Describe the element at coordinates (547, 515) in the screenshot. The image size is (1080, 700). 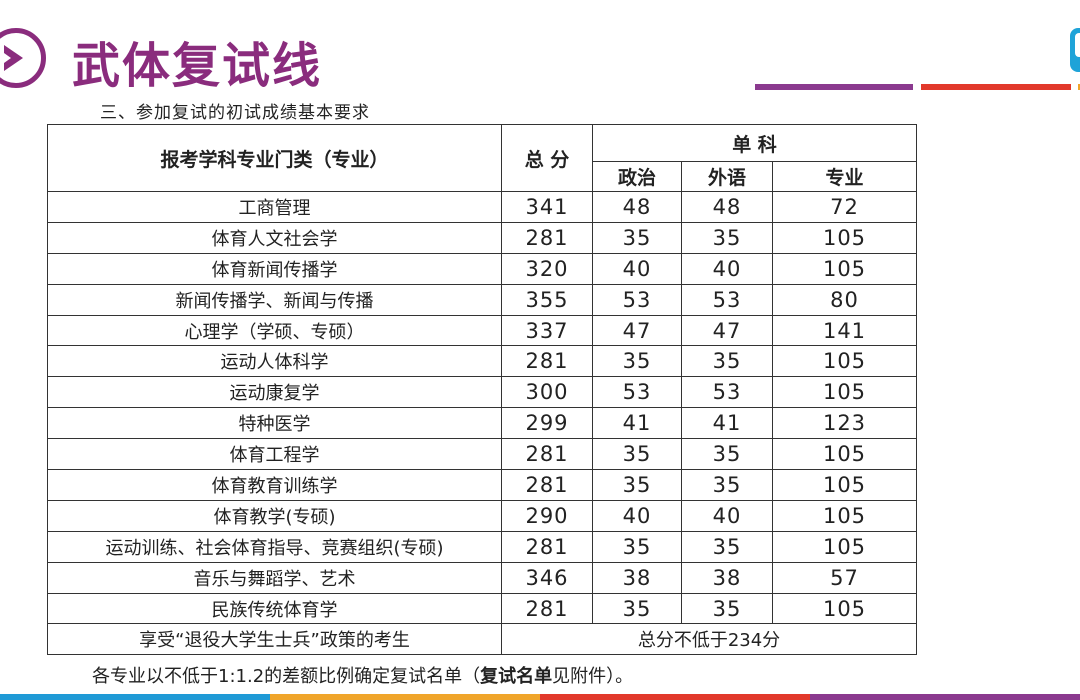
I see `cell-total: 290` at that location.